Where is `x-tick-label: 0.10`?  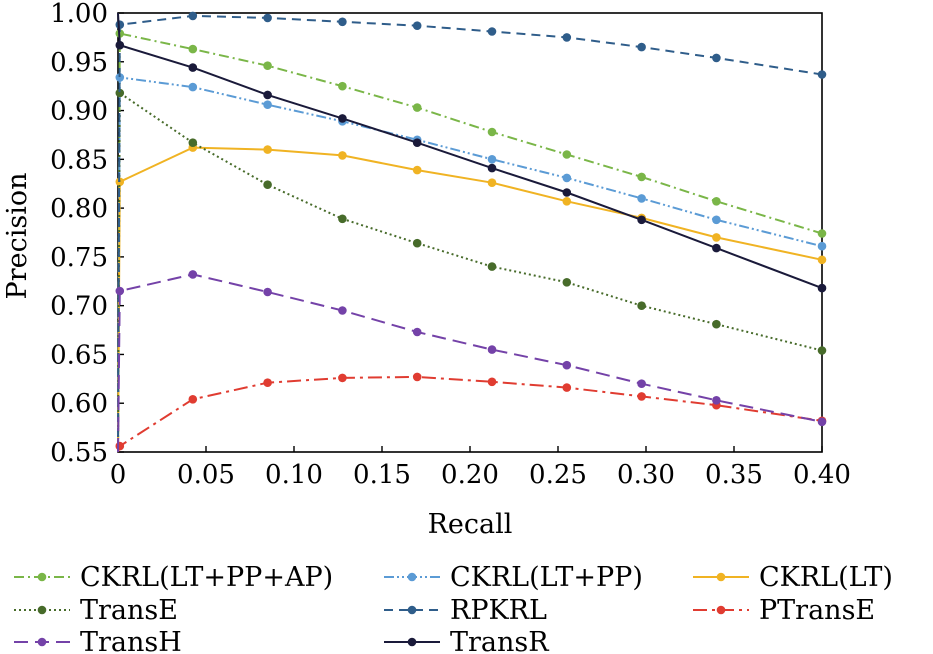
x-tick-label: 0.10 is located at coordinates (294, 475).